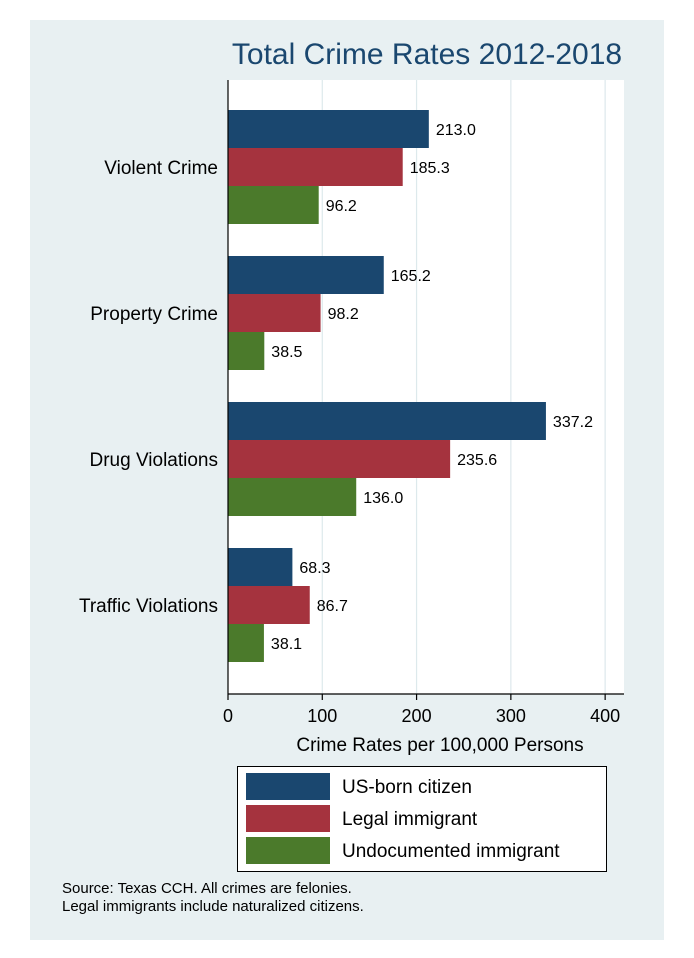 The image size is (694, 958). I want to click on bar-value-label: 38.1, so click(286, 644).